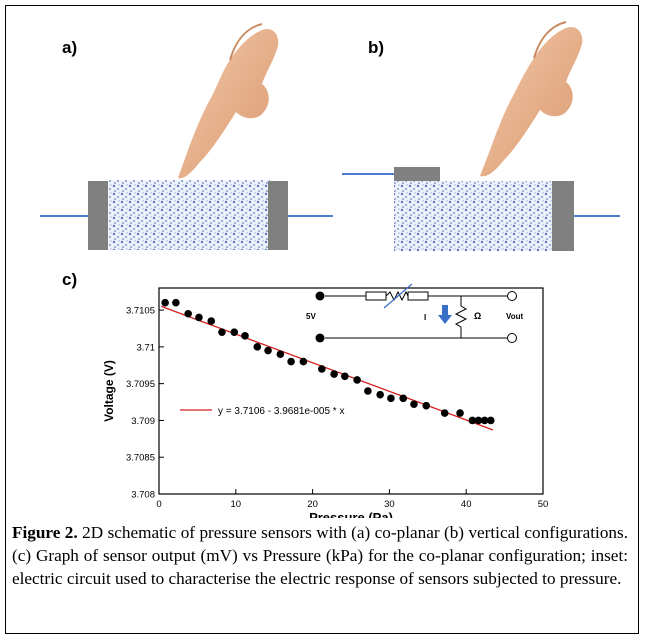  What do you see at coordinates (466, 504) in the screenshot?
I see `x-tick-label: 40` at bounding box center [466, 504].